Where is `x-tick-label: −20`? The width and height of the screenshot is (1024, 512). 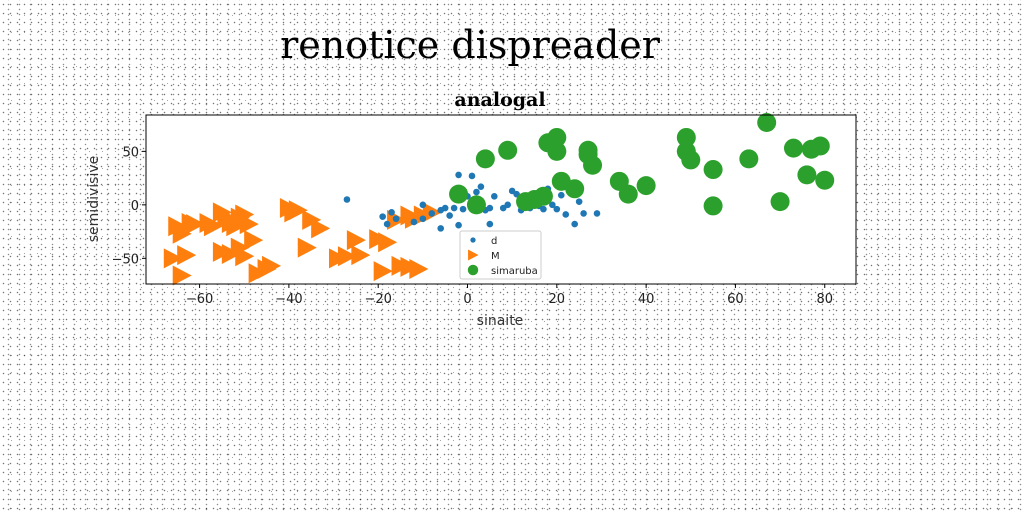 x-tick-label: −20 is located at coordinates (377, 299).